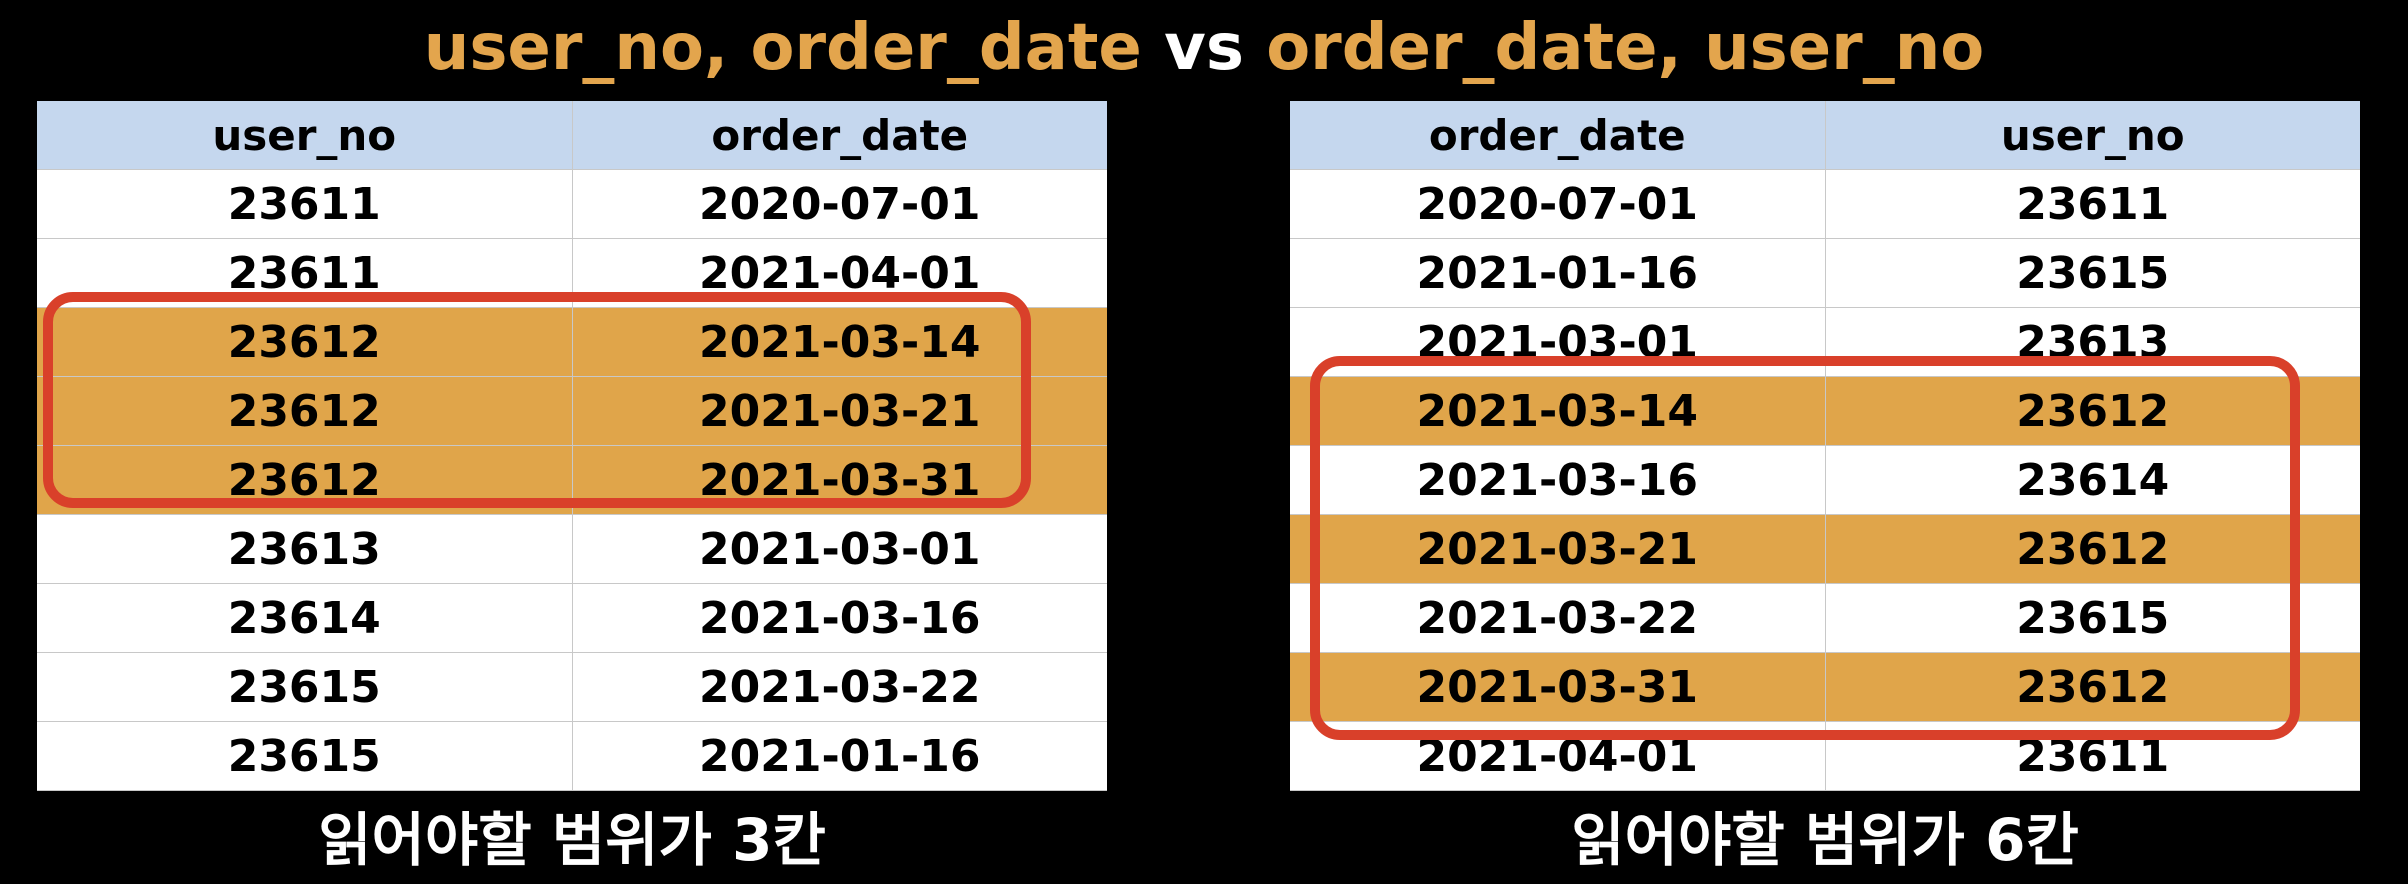 The width and height of the screenshot is (2408, 884). Describe the element at coordinates (1825, 840) in the screenshot. I see `right-caption: 읽어야할 범위가 6칸` at that location.